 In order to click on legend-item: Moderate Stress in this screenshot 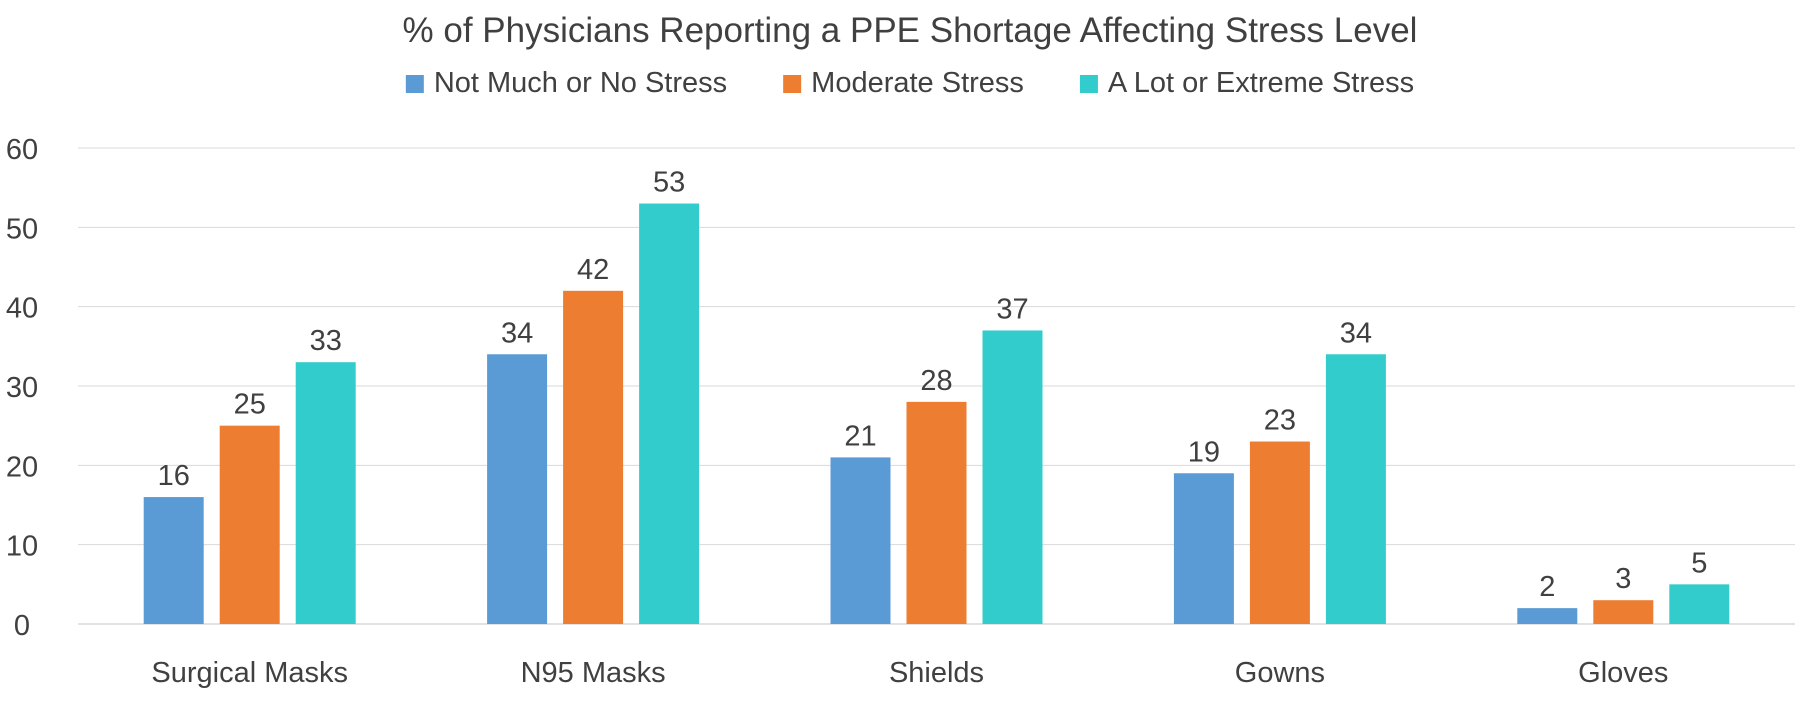, I will do `click(903, 83)`.